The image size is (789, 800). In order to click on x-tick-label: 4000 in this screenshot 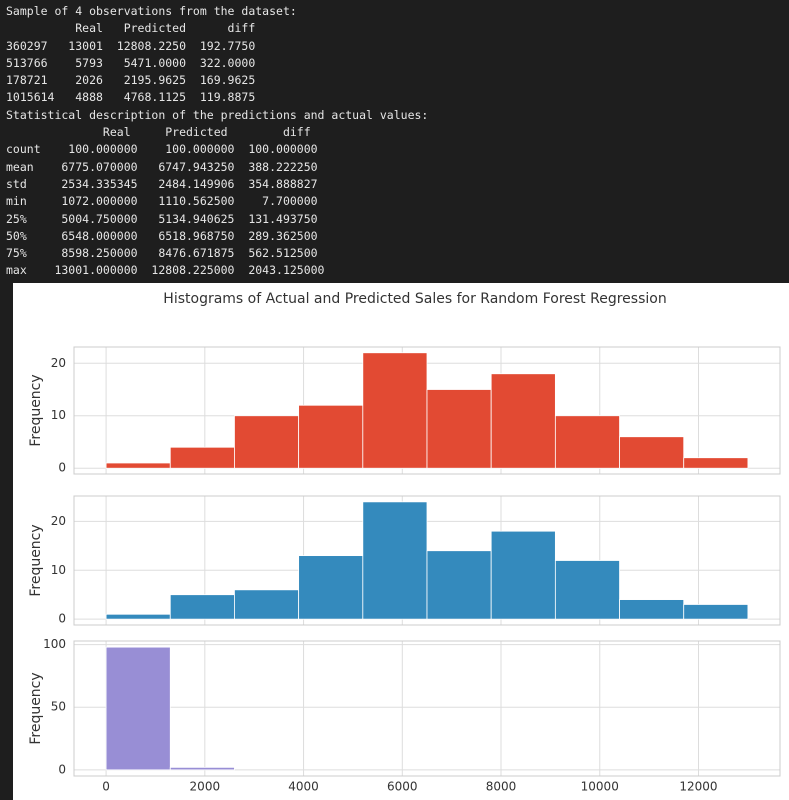, I will do `click(303, 787)`.